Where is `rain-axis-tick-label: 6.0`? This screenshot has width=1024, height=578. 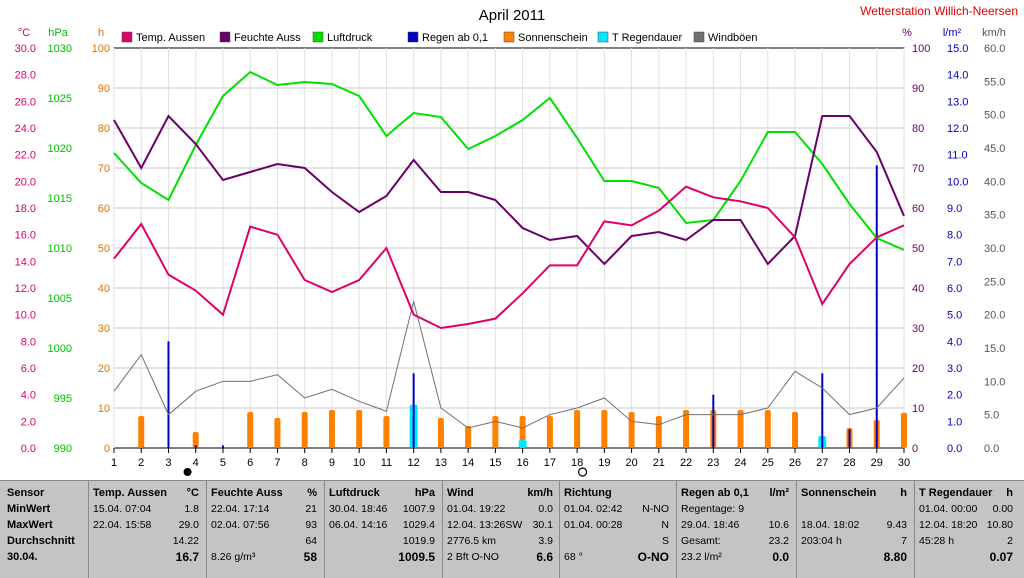
rain-axis-tick-label: 6.0 is located at coordinates (954, 289).